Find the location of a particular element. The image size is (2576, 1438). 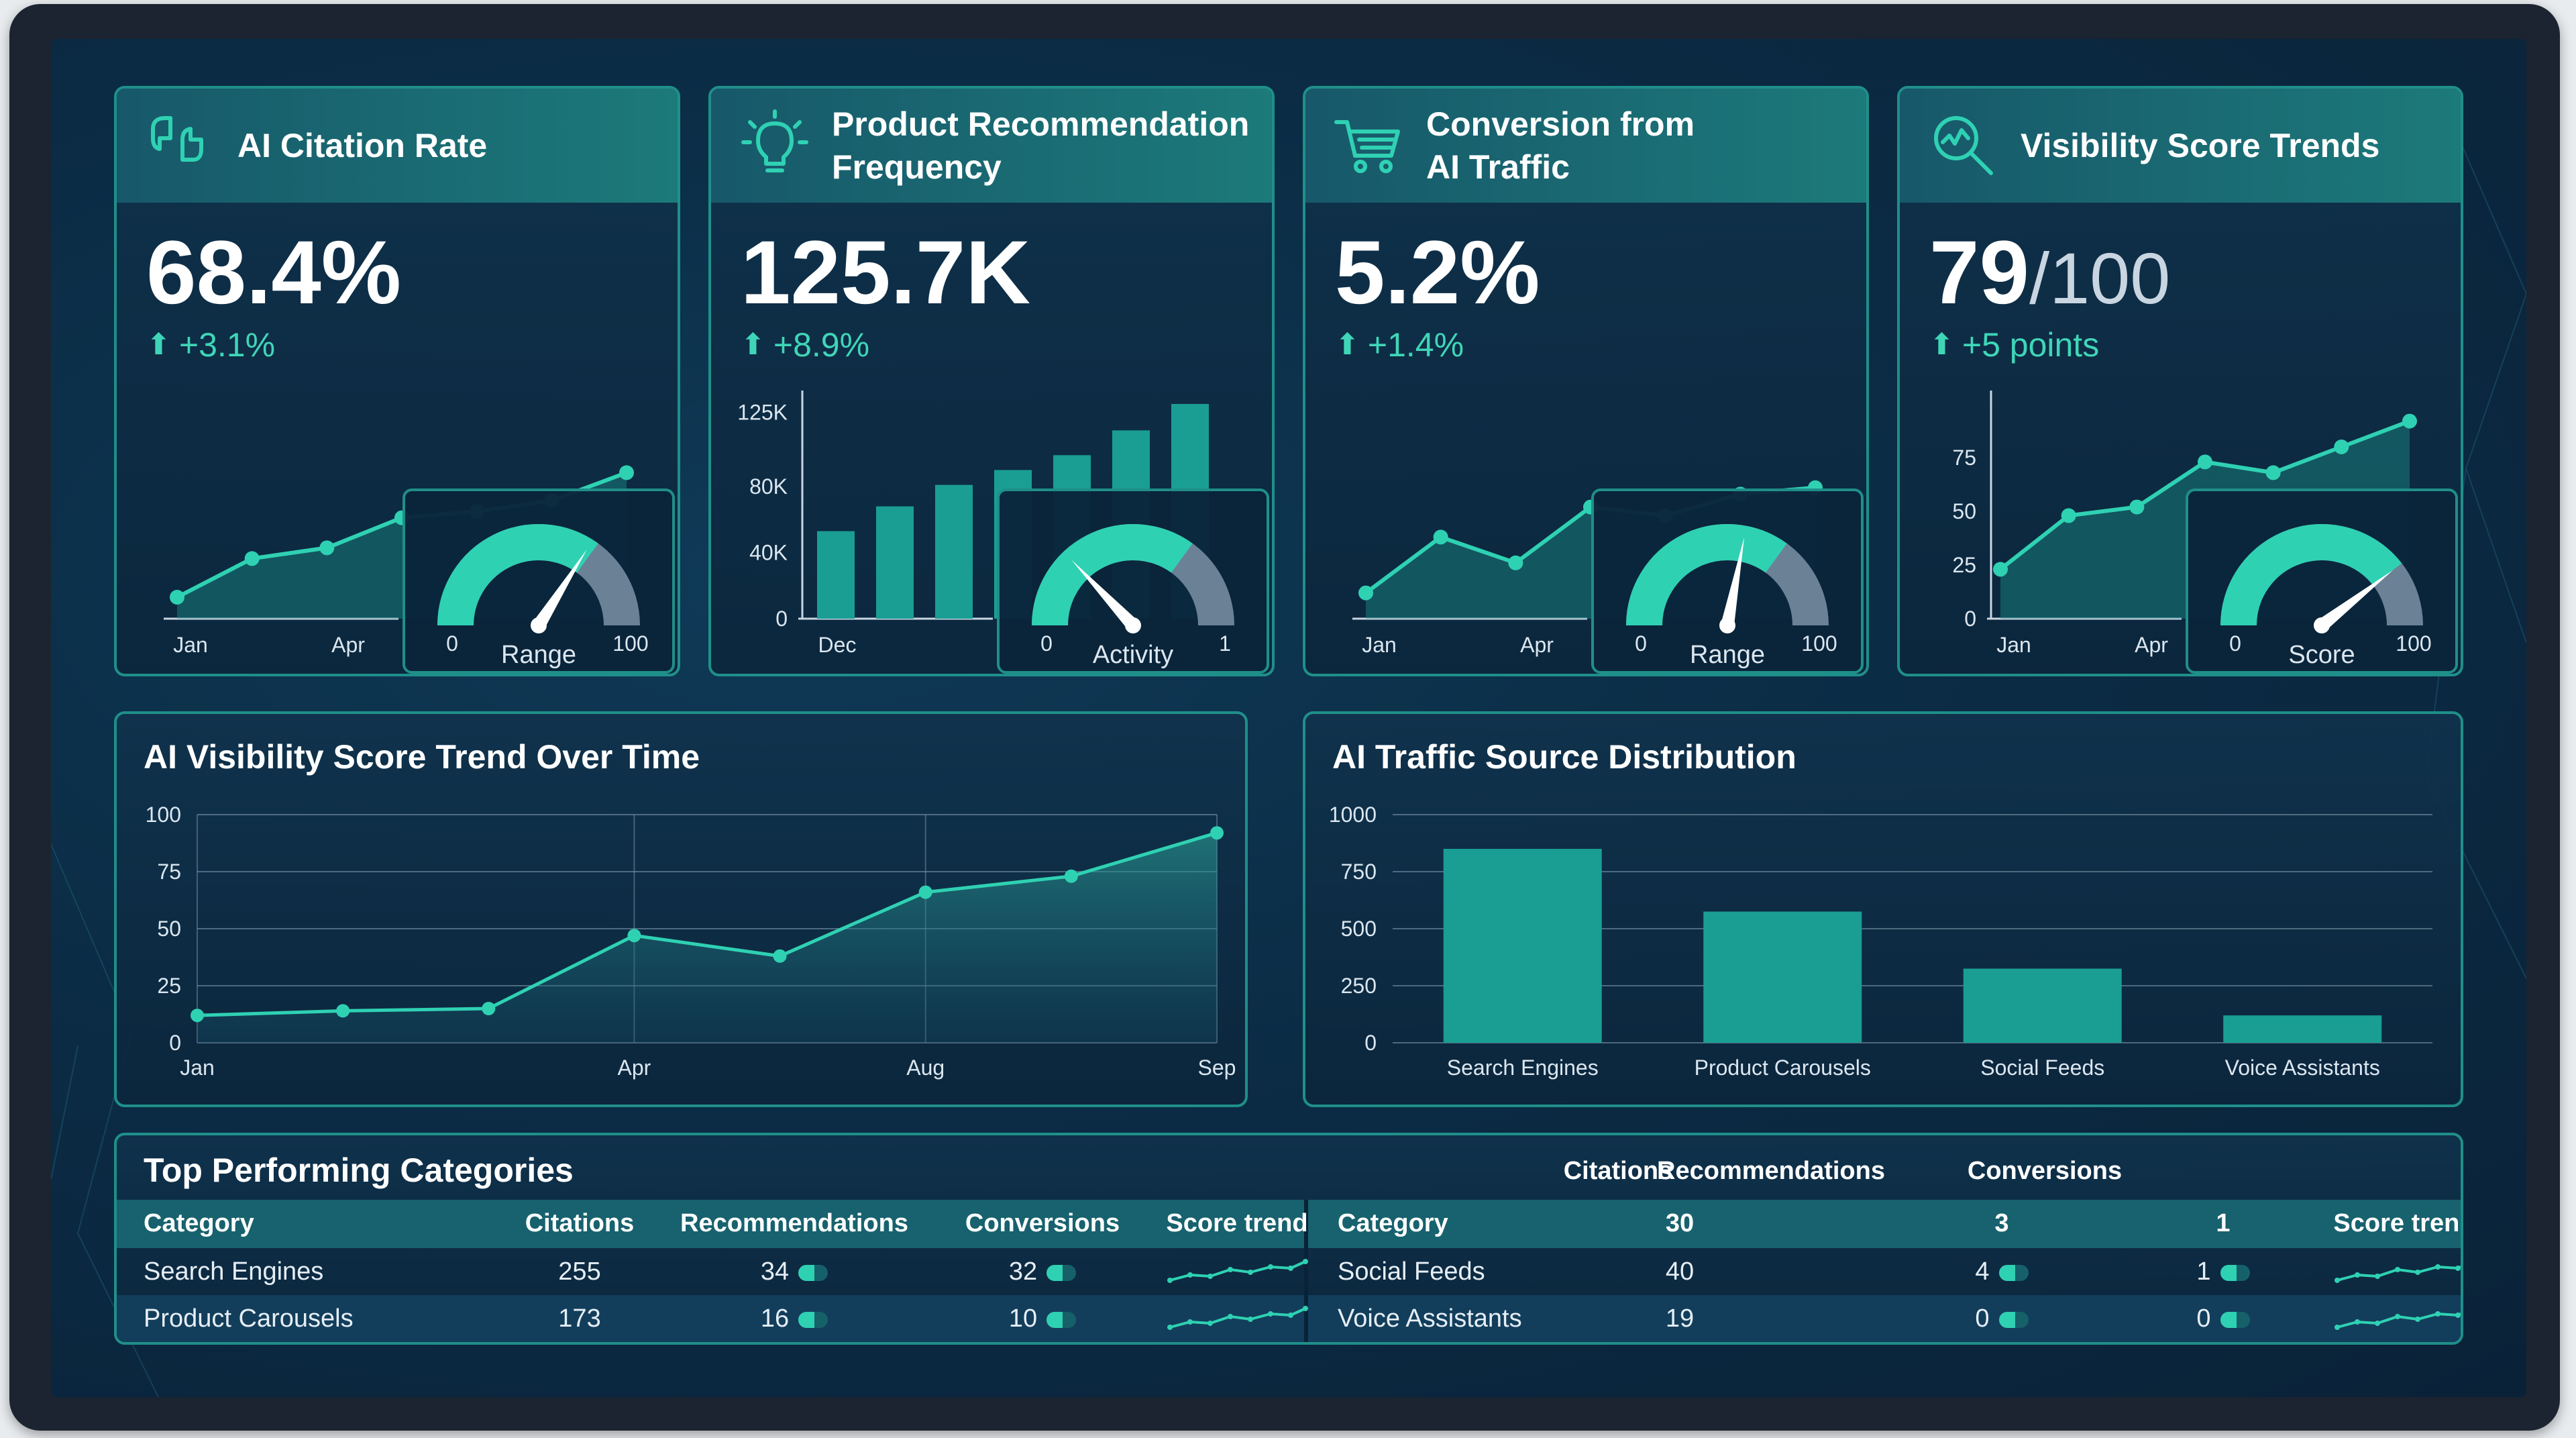

cell-conversions: 1 is located at coordinates (2223, 1272).